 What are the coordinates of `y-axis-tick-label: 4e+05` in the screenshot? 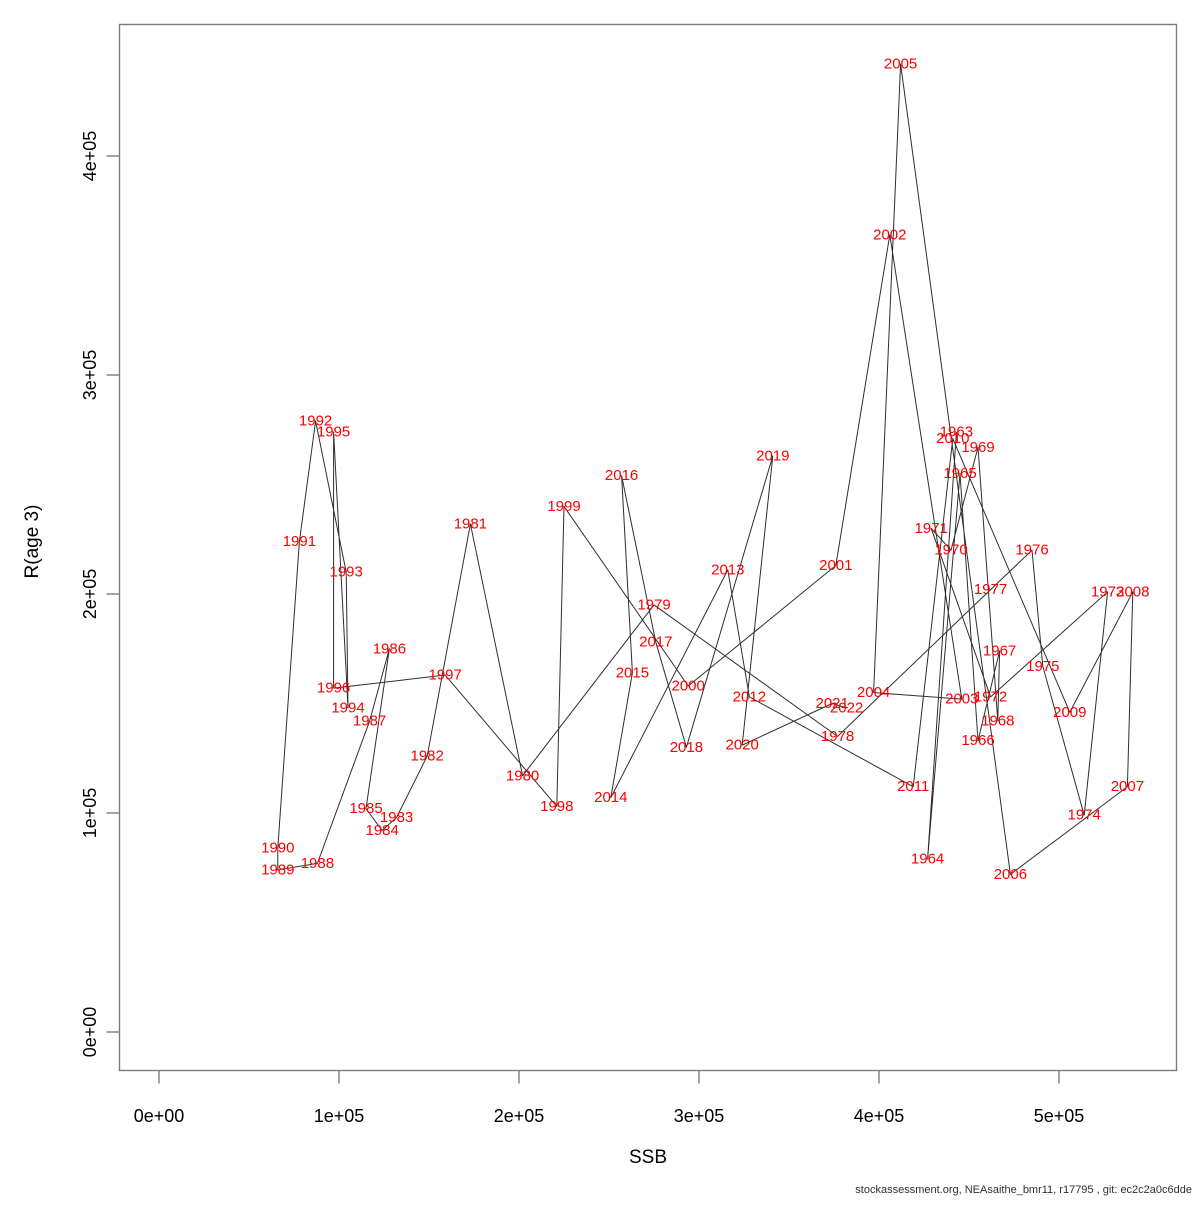 It's located at (90, 156).